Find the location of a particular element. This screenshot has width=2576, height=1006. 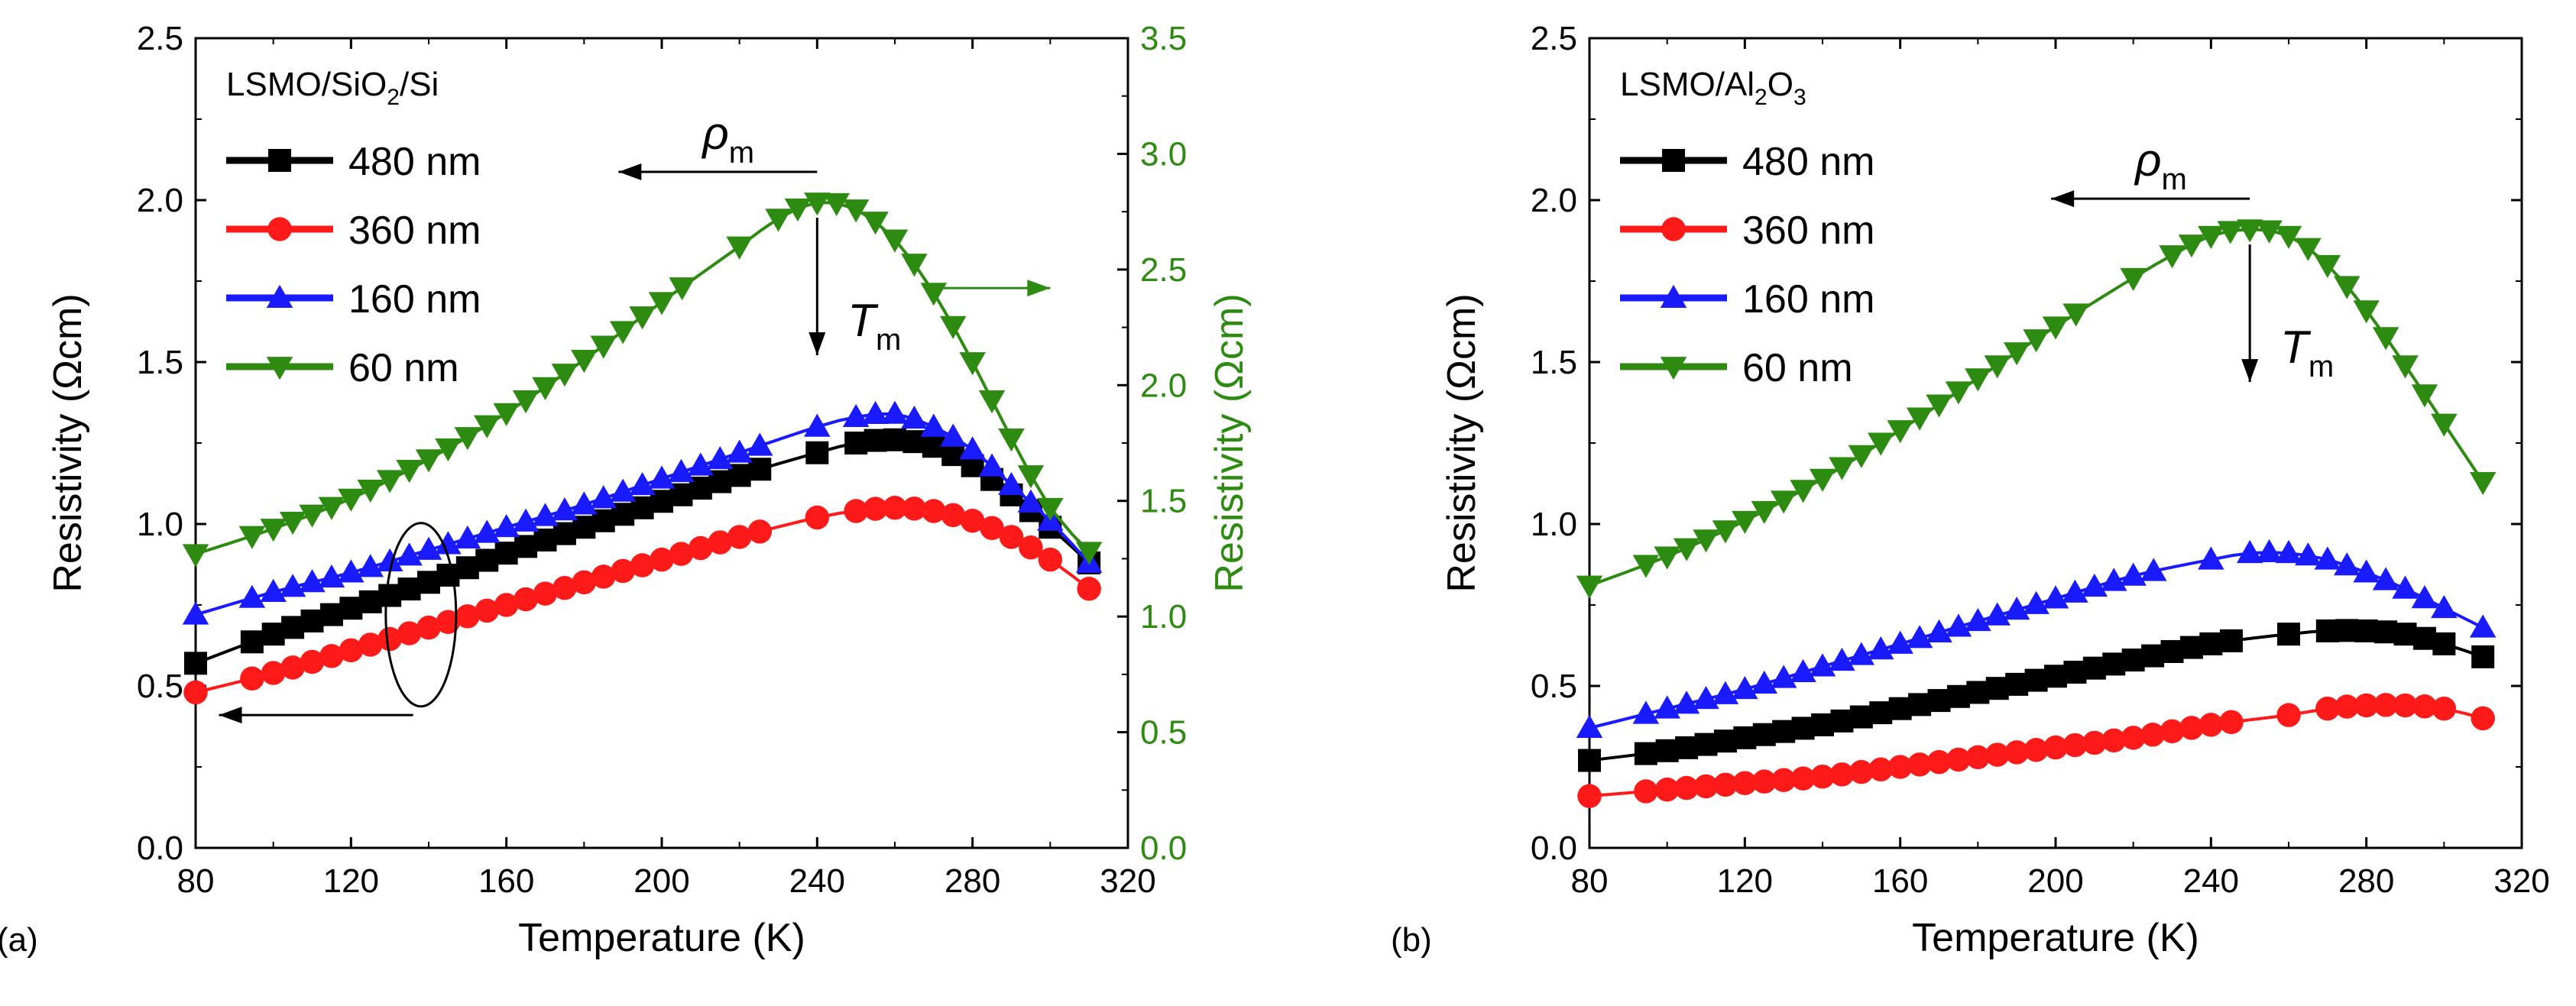

y-tick-label: 2.5 is located at coordinates (1554, 38).